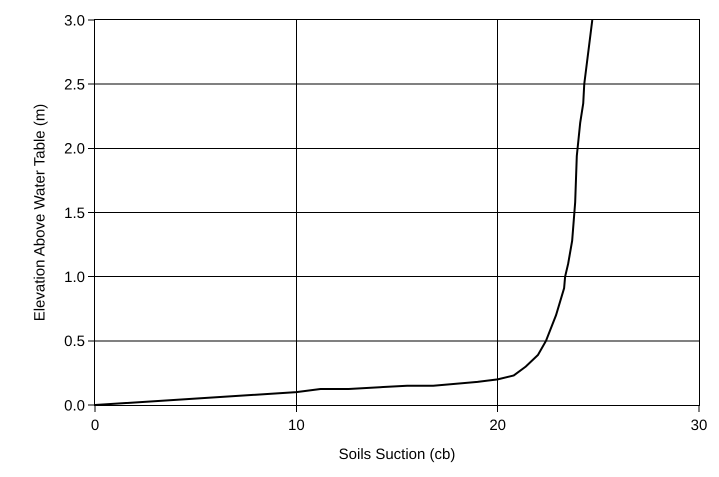 The height and width of the screenshot is (477, 719). I want to click on y-tick-label: 0.5, so click(74, 341).